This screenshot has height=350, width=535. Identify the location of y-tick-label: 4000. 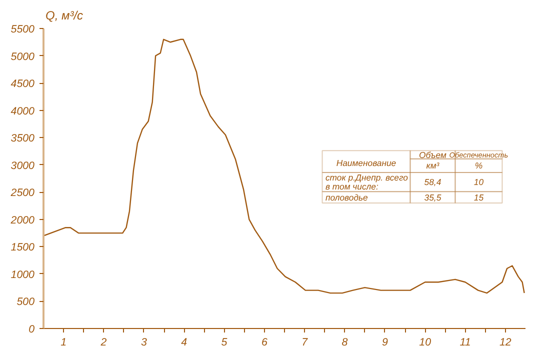
(22, 111).